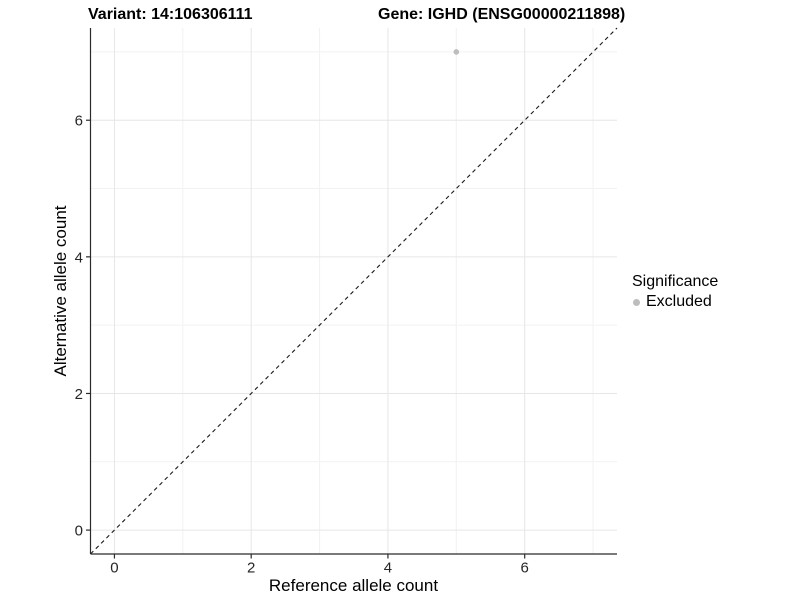  I want to click on y-tick-label: 2, so click(79, 394).